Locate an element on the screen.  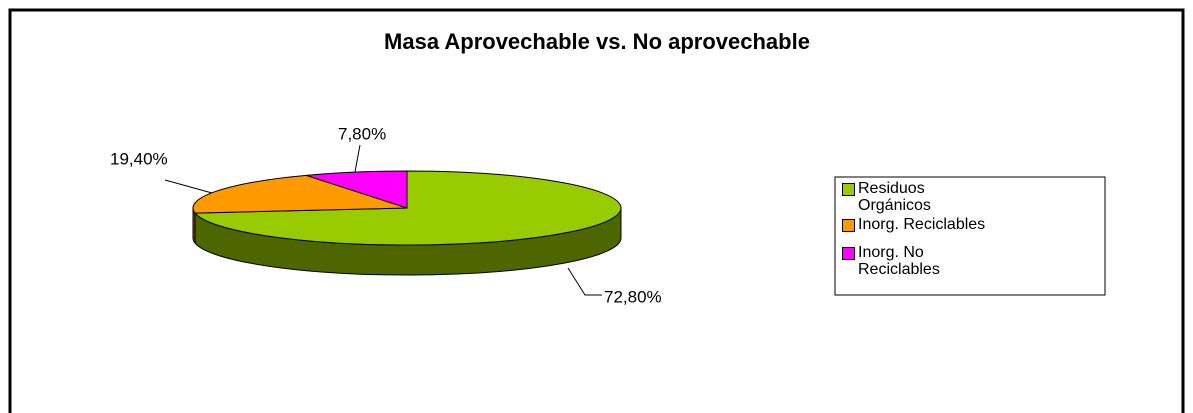
legend-label: Residuos Orgánicos is located at coordinates (894, 197).